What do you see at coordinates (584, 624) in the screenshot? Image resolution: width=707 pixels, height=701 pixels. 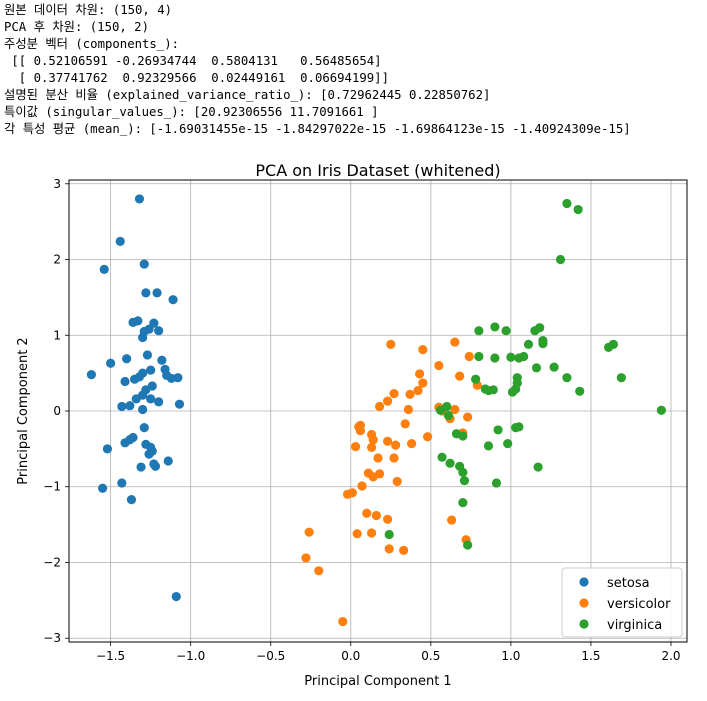 I see `legend-marker-virginica` at bounding box center [584, 624].